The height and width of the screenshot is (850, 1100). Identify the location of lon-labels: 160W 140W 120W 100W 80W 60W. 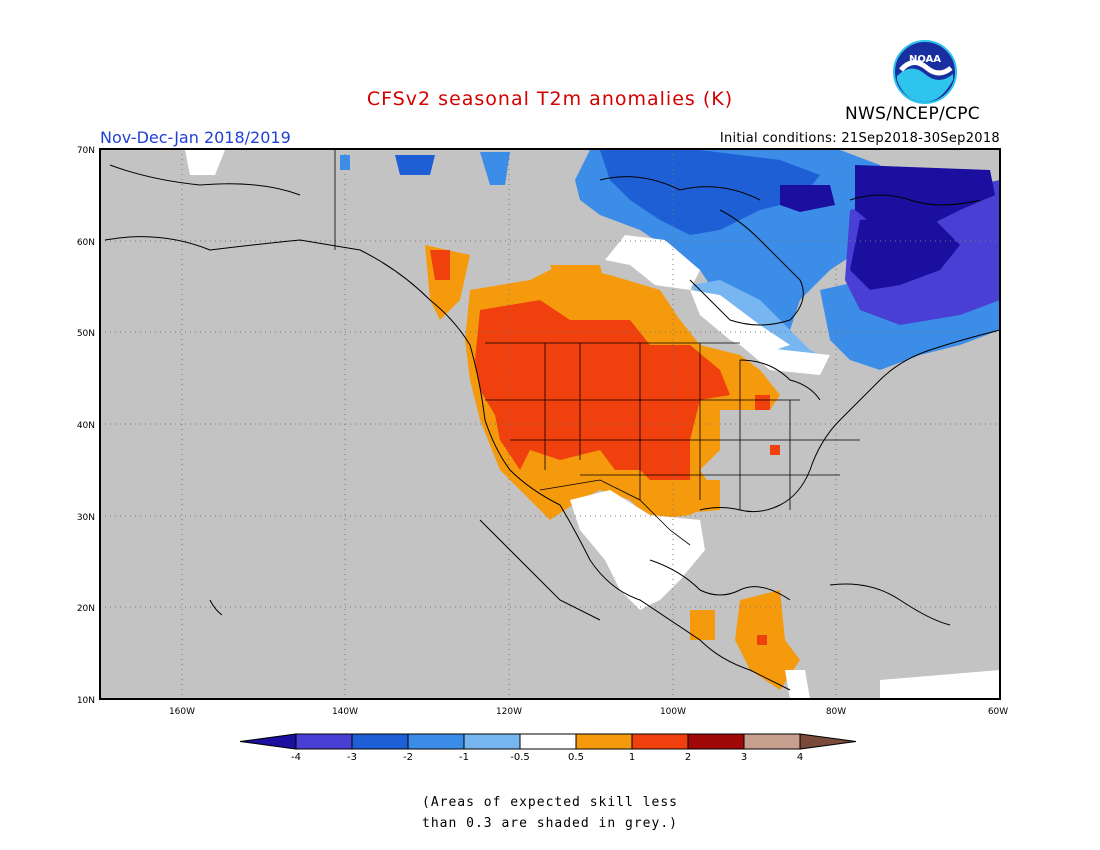
(588, 712).